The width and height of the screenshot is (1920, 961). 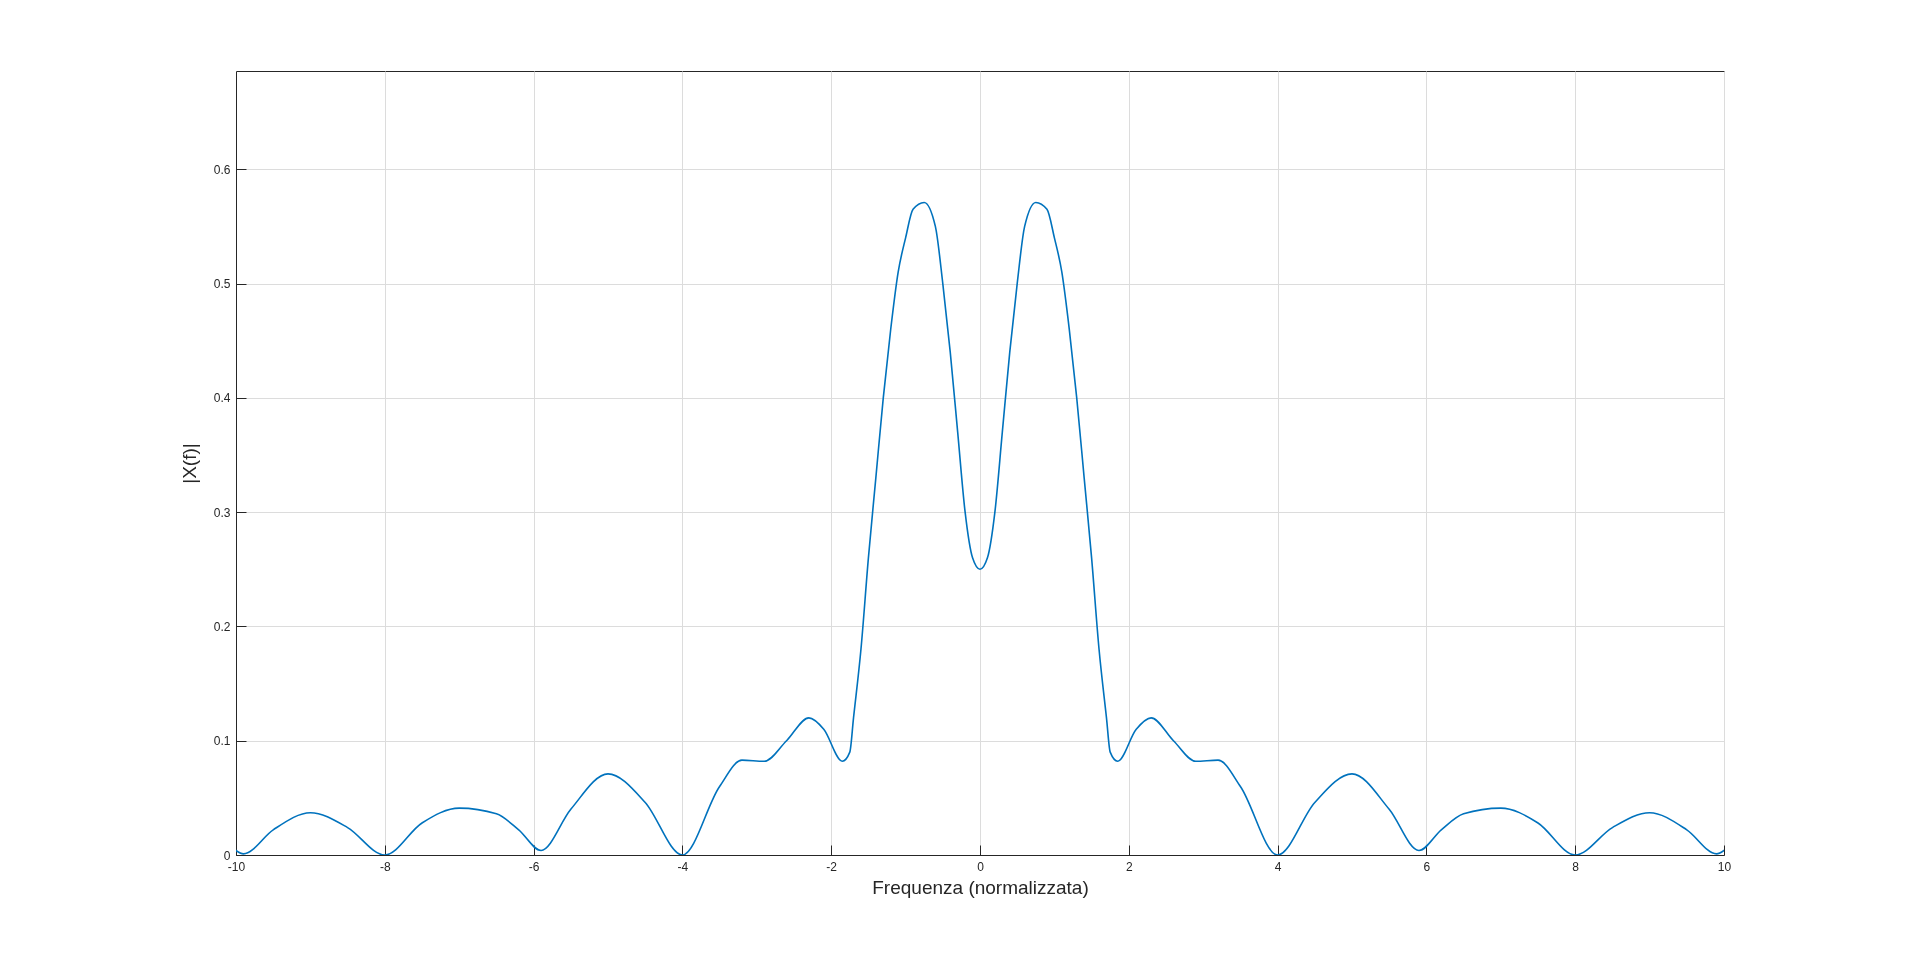 What do you see at coordinates (189, 463) in the screenshot?
I see `y-axis-title: |X(f)|` at bounding box center [189, 463].